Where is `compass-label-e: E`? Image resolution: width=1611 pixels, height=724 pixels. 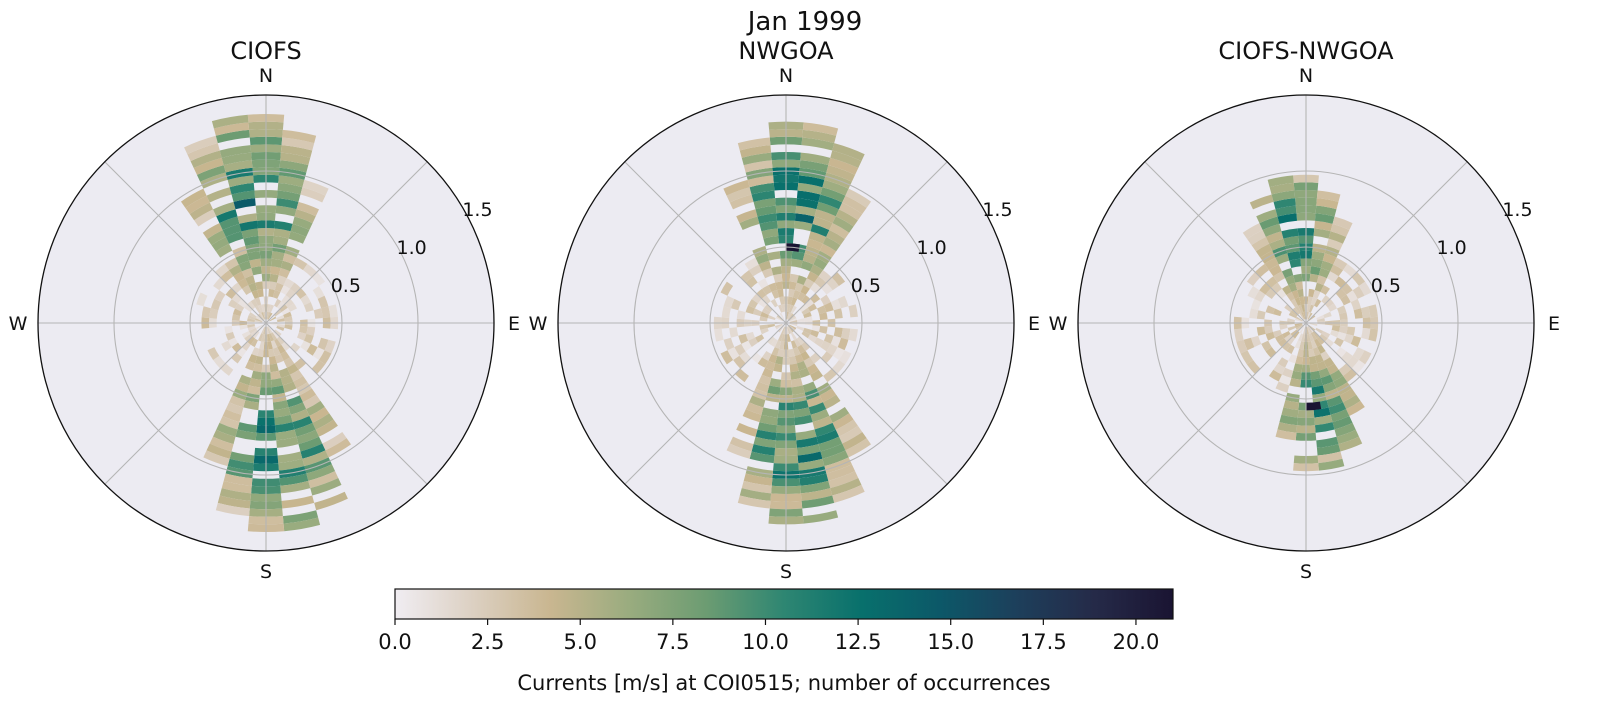
compass-label-e: E is located at coordinates (1554, 324).